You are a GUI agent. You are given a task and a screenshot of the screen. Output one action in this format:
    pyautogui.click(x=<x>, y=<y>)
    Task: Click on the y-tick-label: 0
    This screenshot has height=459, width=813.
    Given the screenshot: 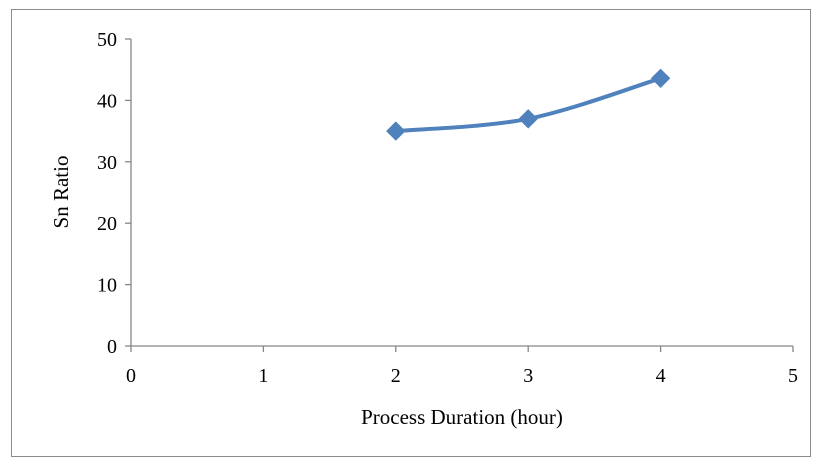 What is the action you would take?
    pyautogui.click(x=112, y=347)
    